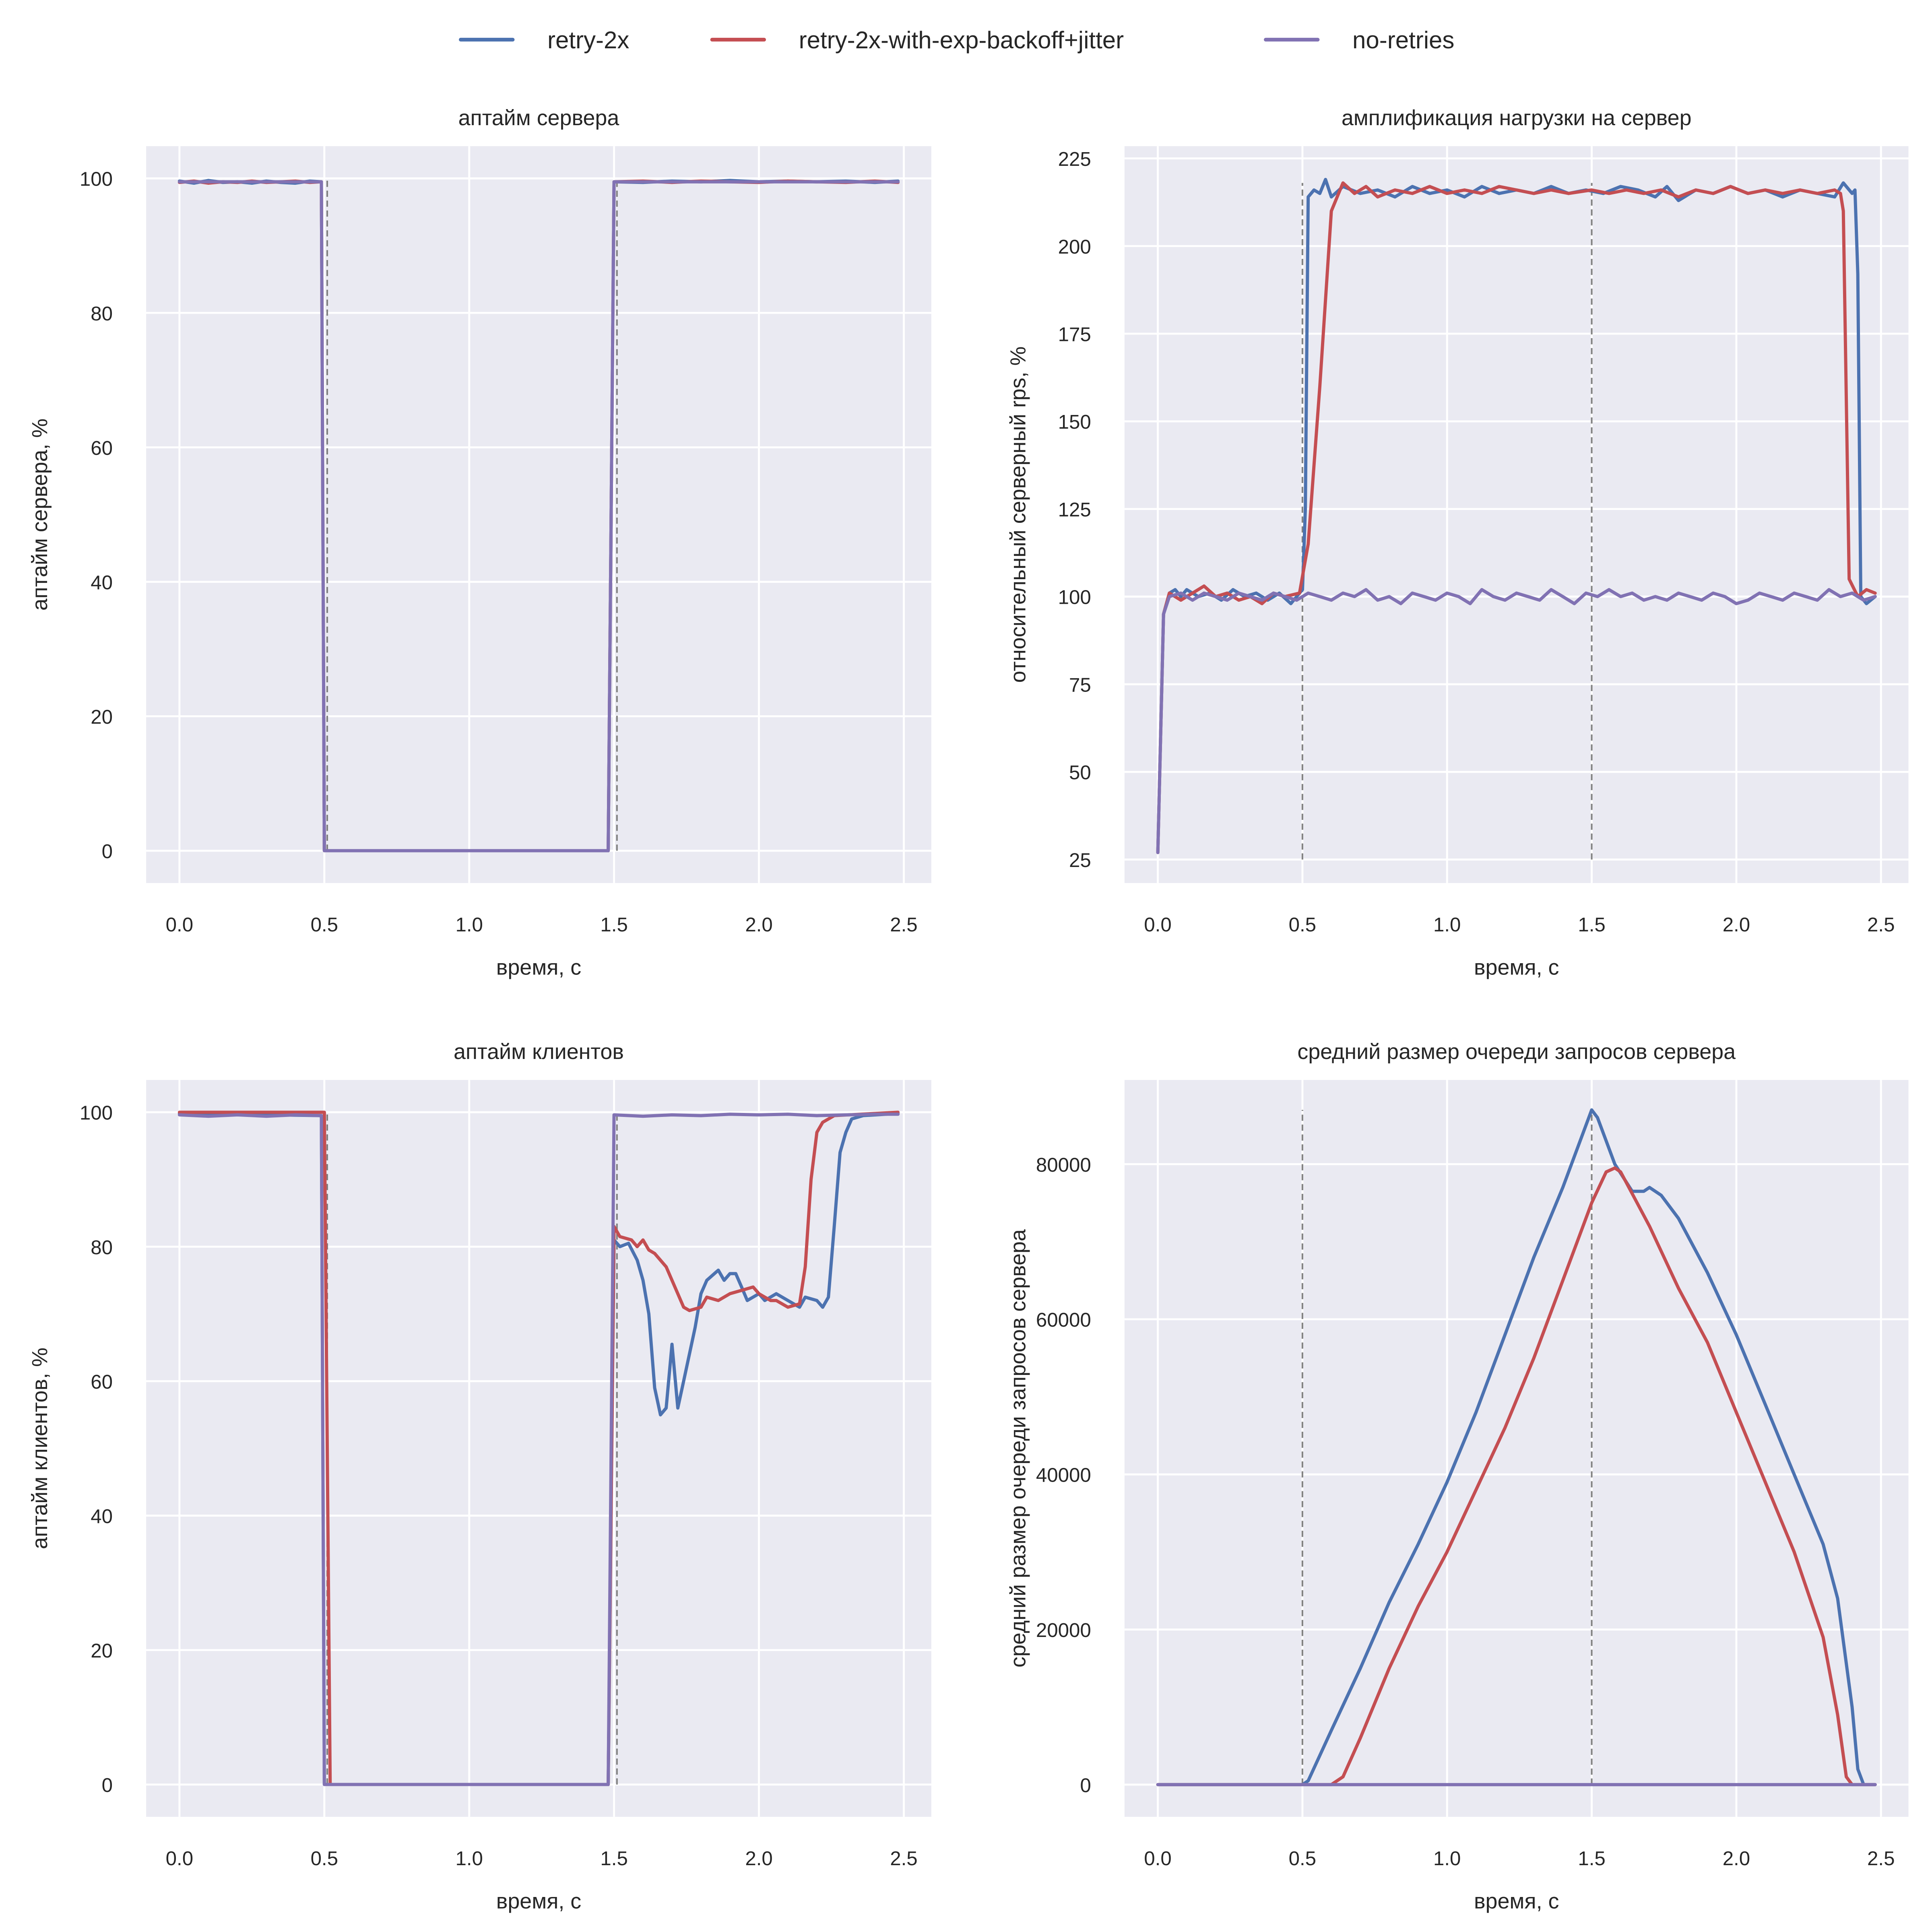 The image size is (1932, 1932). I want to click on y-tick-label: 25, so click(1080, 860).